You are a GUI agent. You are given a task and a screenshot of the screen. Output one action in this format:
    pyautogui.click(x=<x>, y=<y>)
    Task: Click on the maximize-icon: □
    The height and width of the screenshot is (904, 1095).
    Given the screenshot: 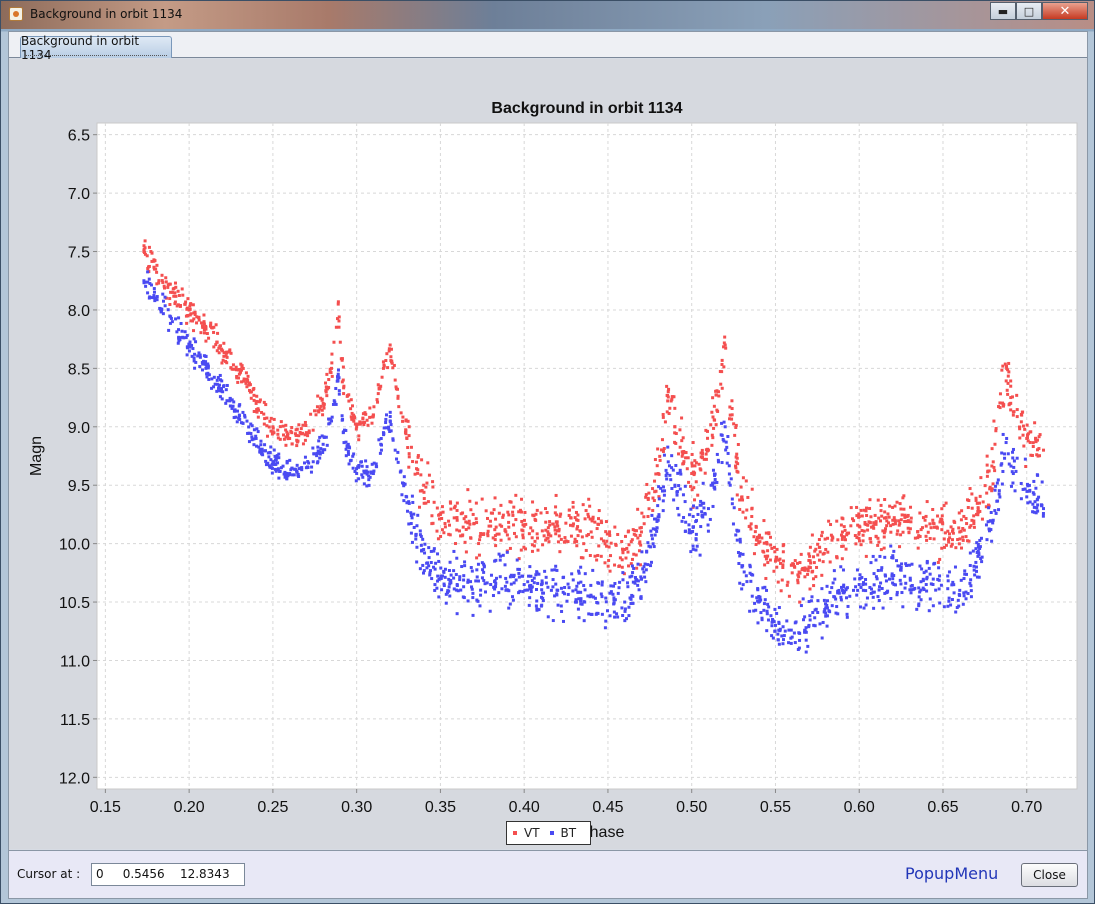 What is the action you would take?
    pyautogui.click(x=1029, y=11)
    